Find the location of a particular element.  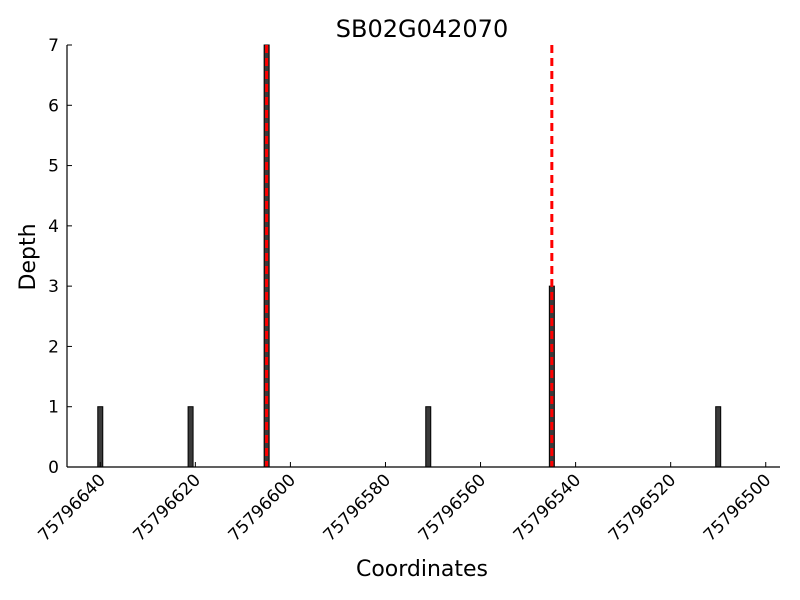

x-tick-label: 75796500 is located at coordinates (737, 507).